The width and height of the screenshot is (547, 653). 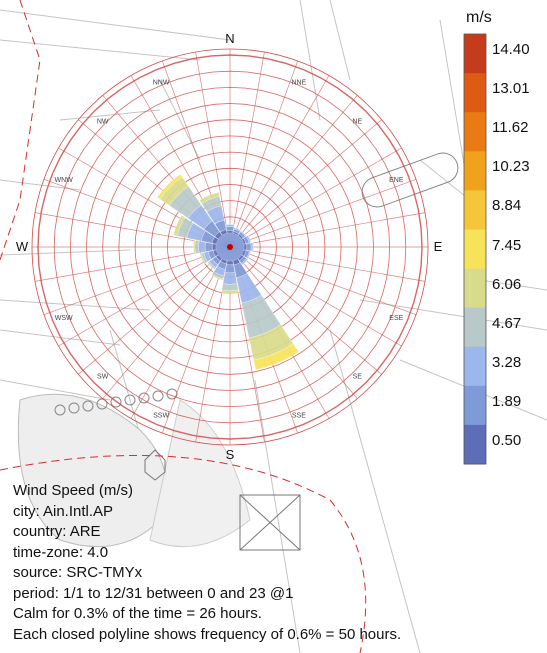 I want to click on legend-tick-label: 4.67, so click(x=507, y=323).